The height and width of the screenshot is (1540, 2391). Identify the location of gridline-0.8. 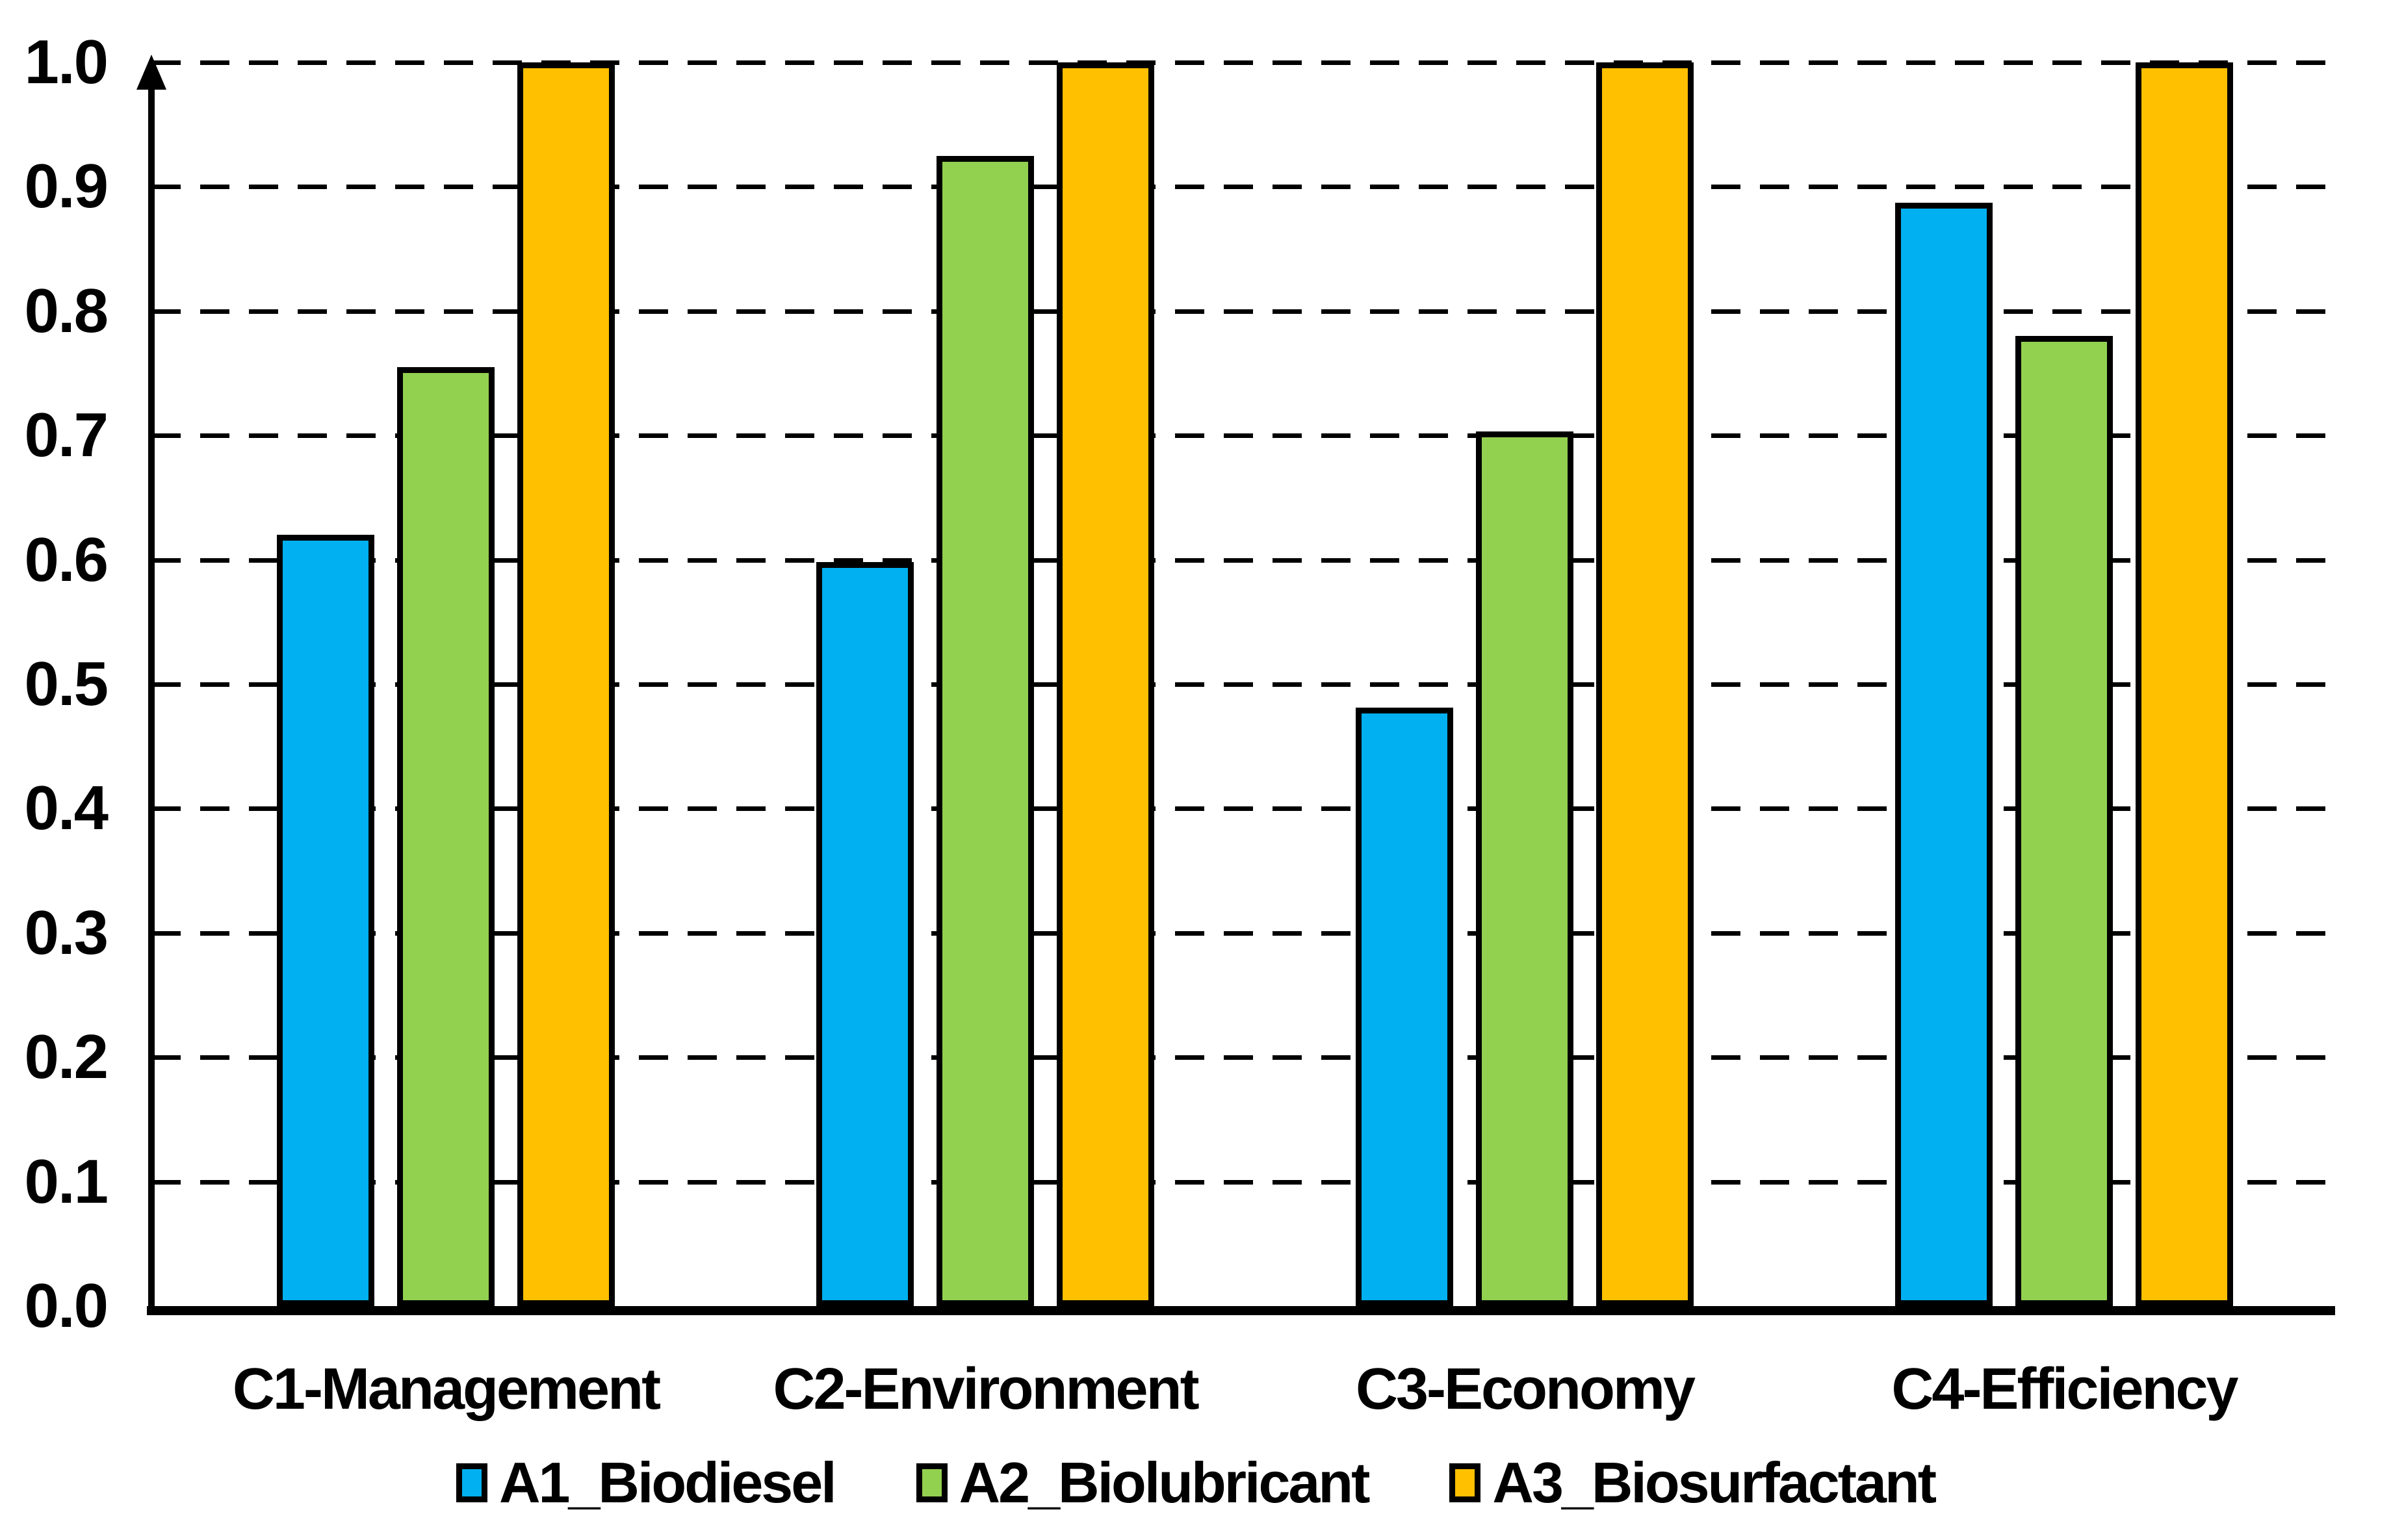
(1242, 311).